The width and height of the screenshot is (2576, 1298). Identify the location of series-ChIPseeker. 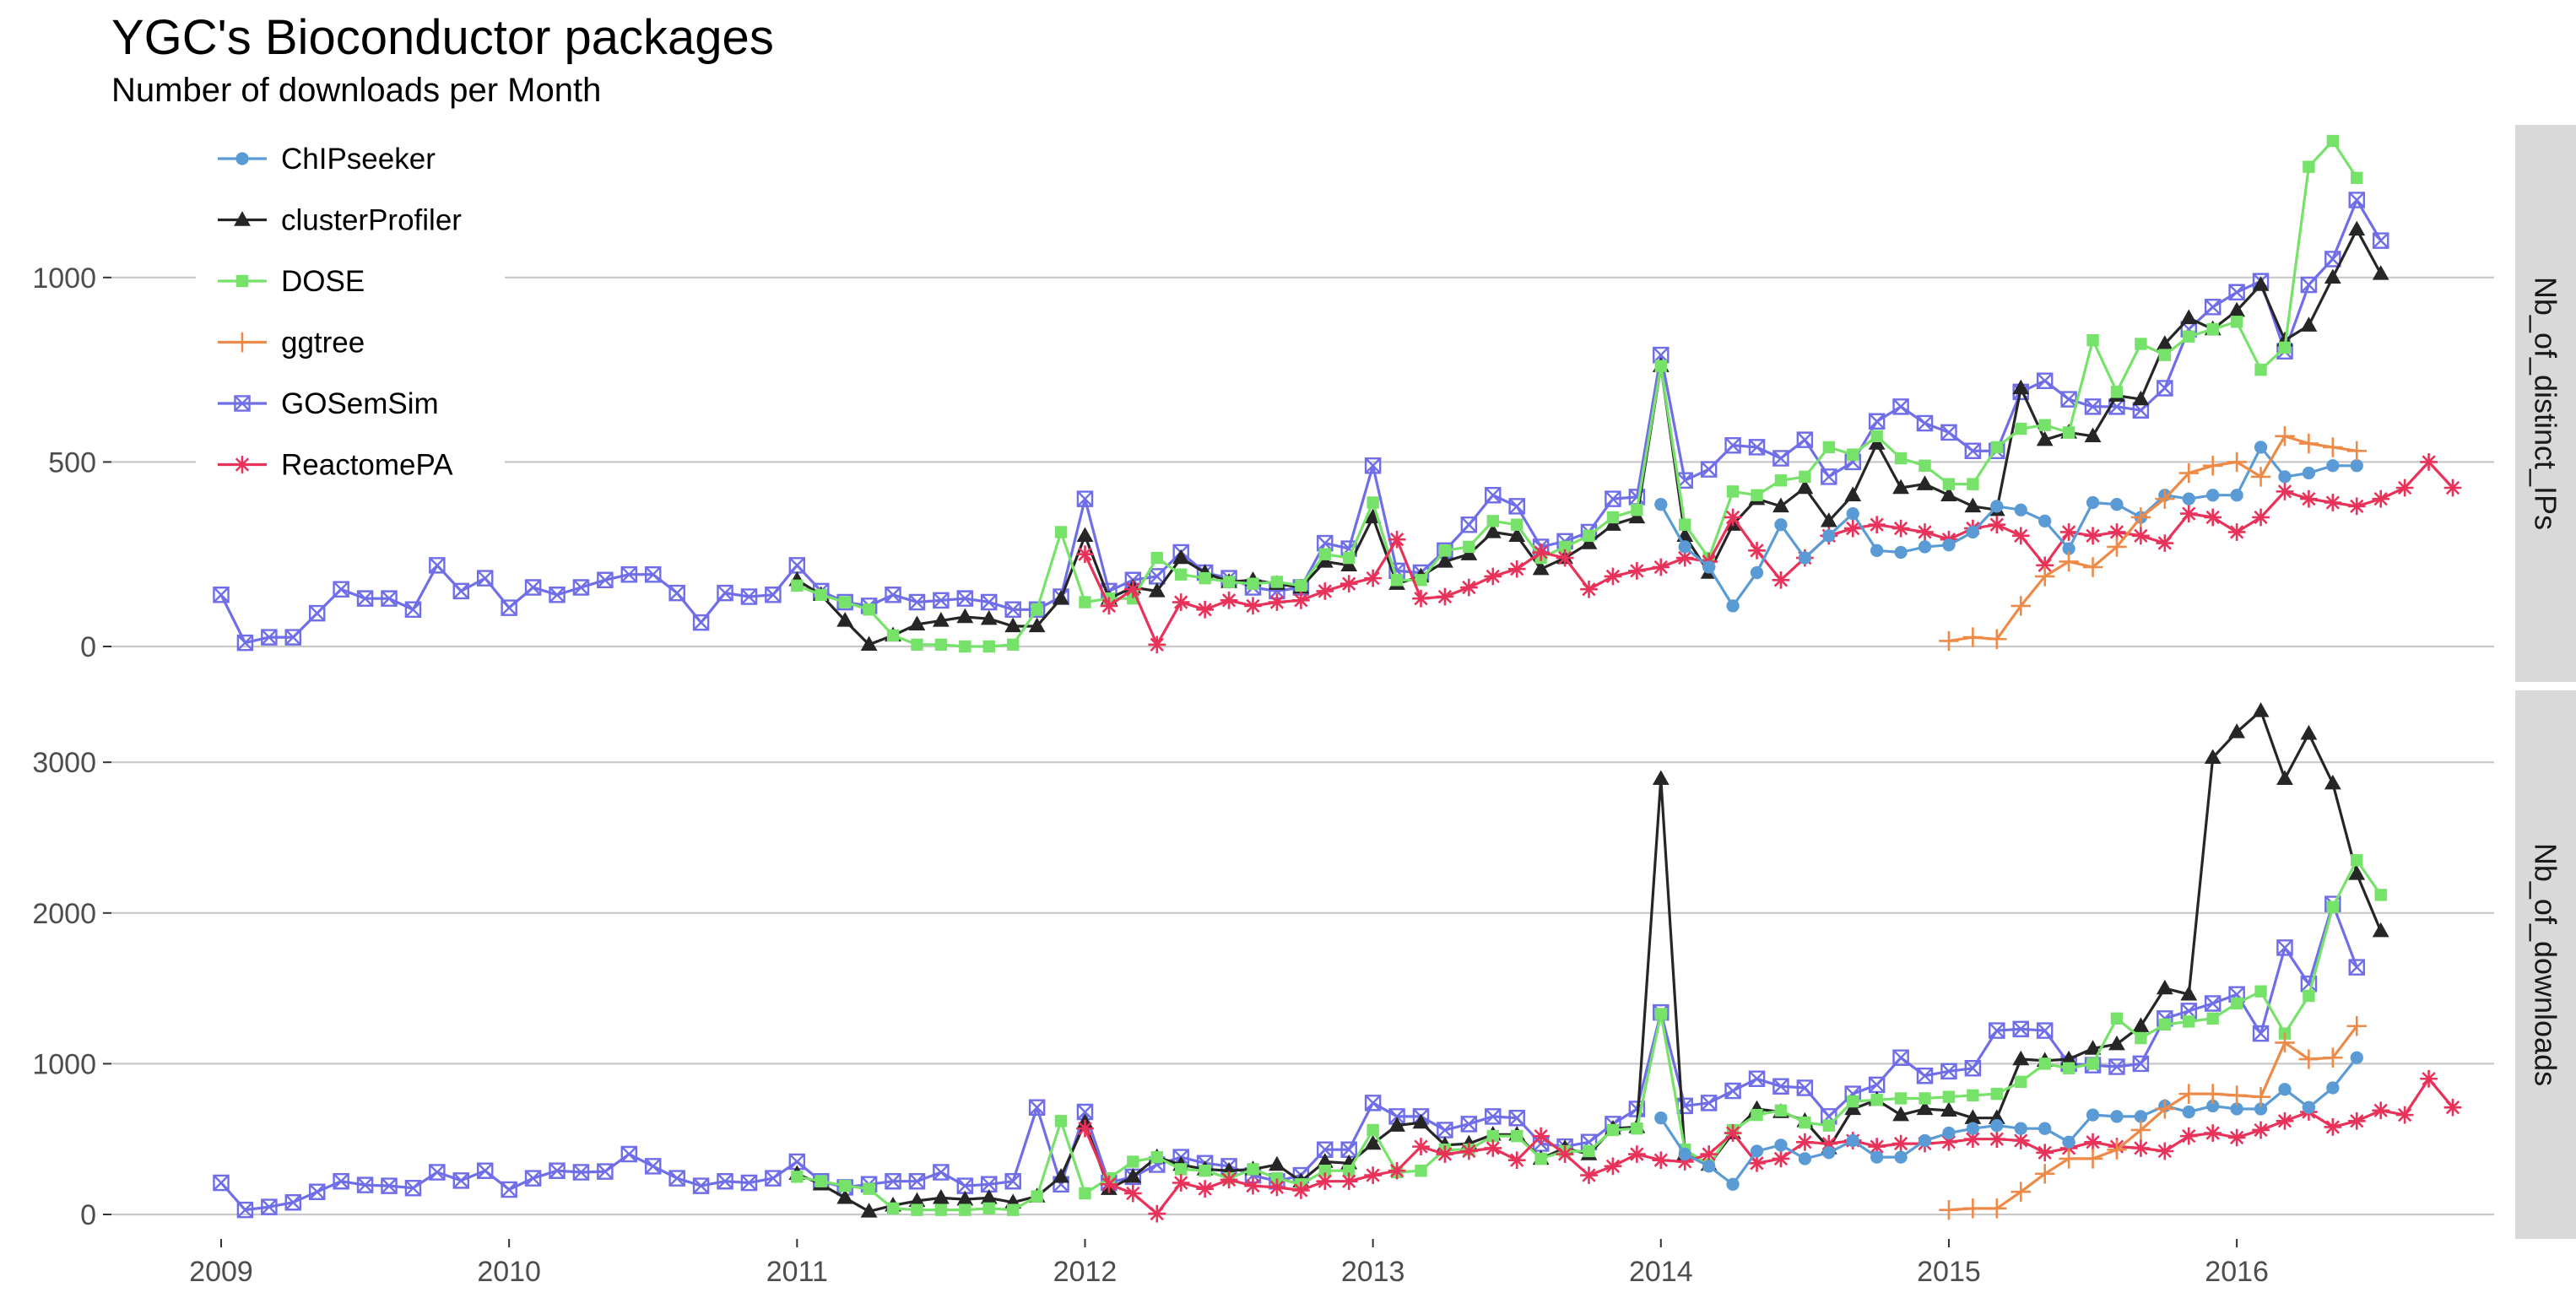
(2008, 1121).